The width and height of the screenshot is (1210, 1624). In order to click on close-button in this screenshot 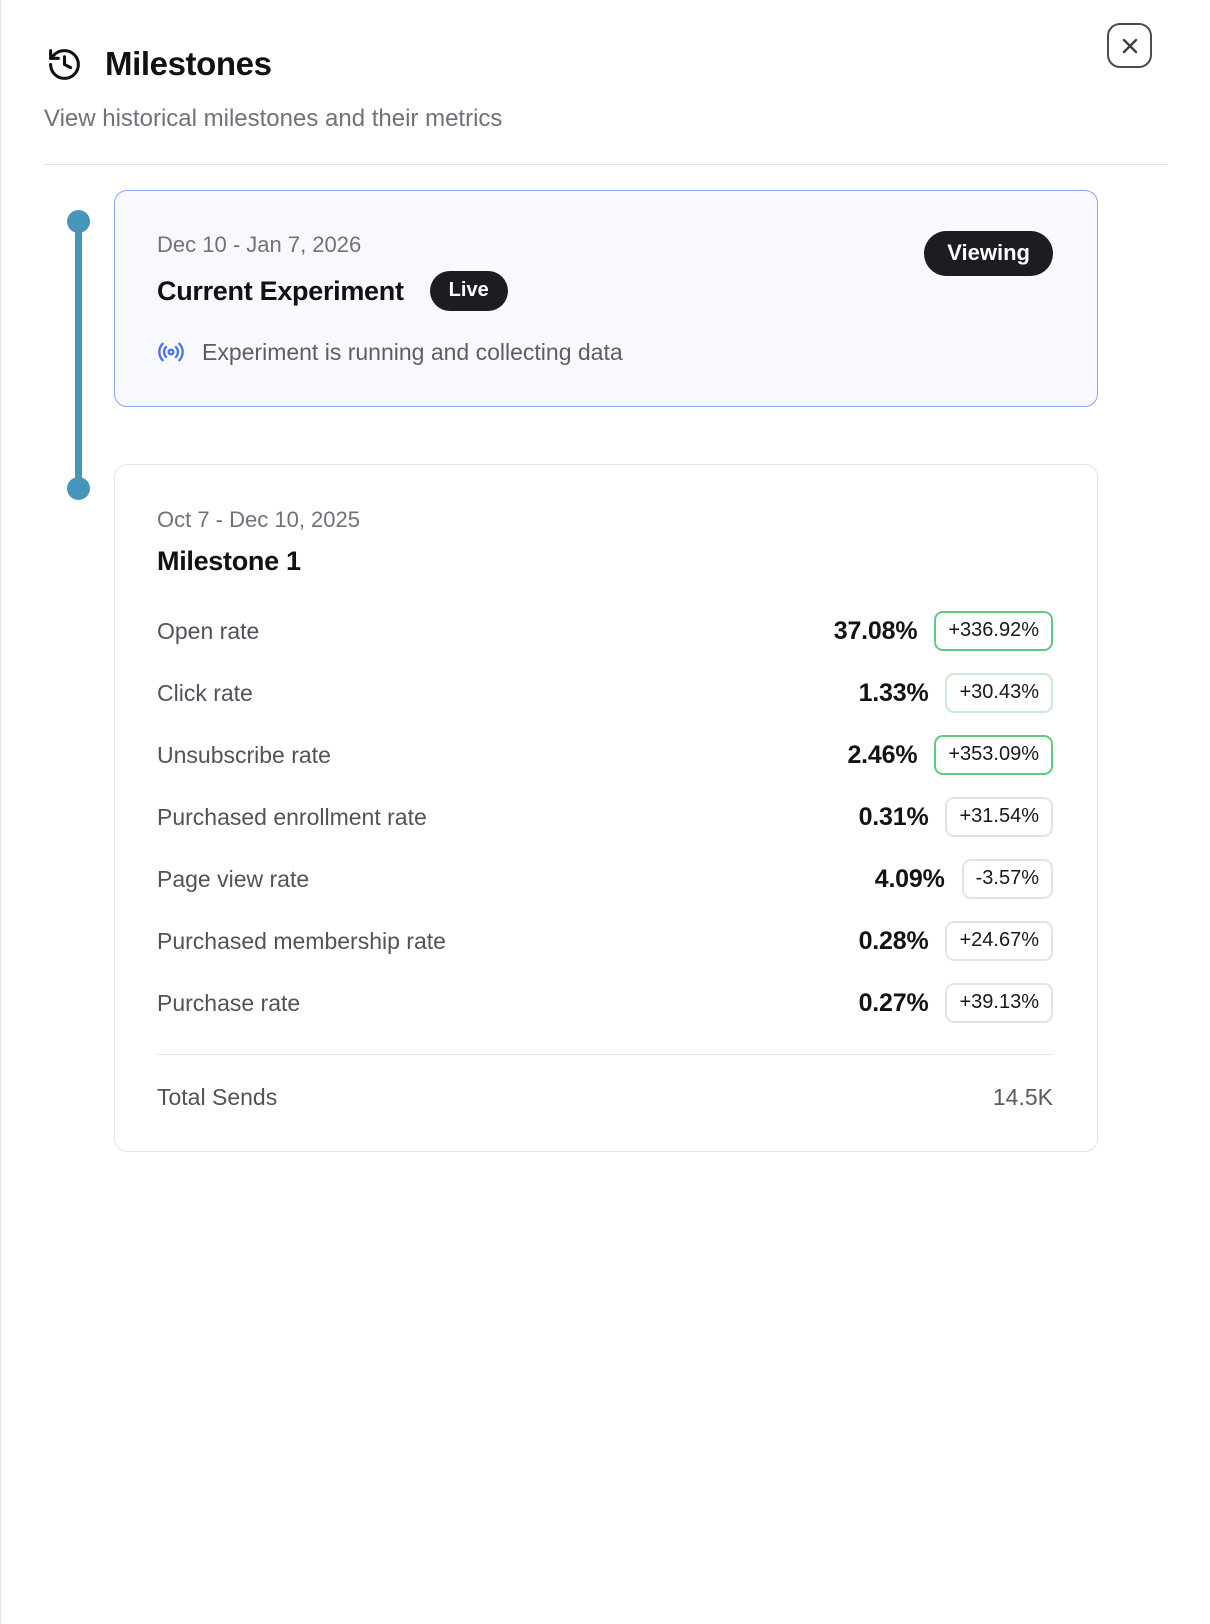, I will do `click(1129, 45)`.